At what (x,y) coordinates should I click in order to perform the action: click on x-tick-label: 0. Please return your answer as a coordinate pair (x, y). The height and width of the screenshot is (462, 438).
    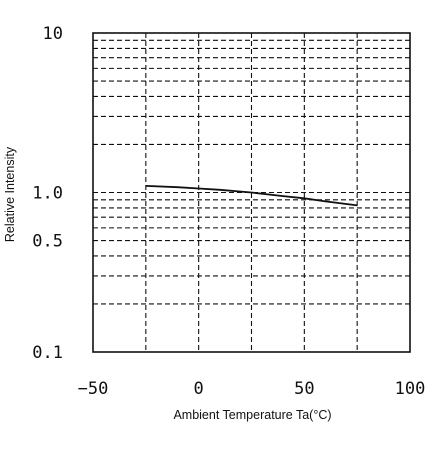
    Looking at the image, I should click on (199, 389).